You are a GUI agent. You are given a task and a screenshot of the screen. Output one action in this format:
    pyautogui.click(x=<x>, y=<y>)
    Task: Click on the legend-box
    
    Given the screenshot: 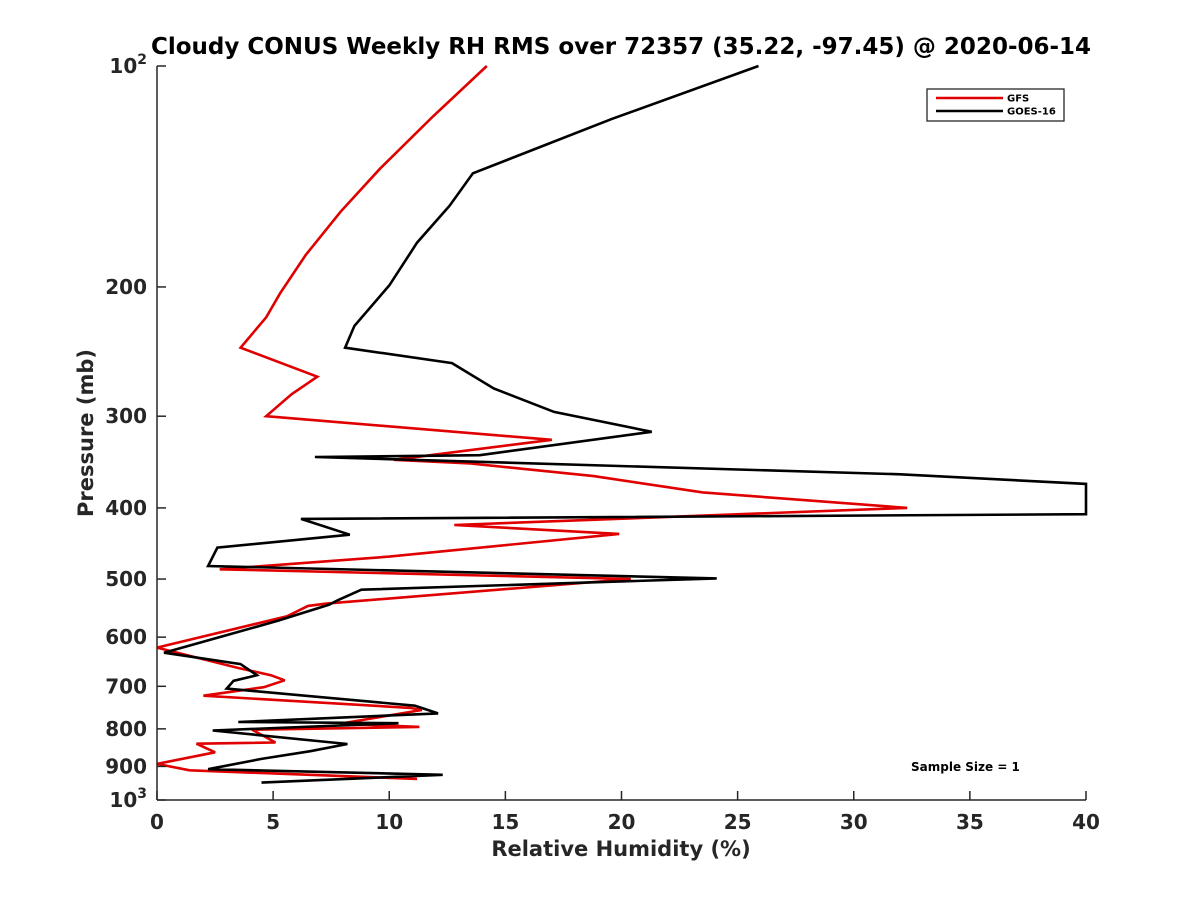 What is the action you would take?
    pyautogui.click(x=995, y=105)
    